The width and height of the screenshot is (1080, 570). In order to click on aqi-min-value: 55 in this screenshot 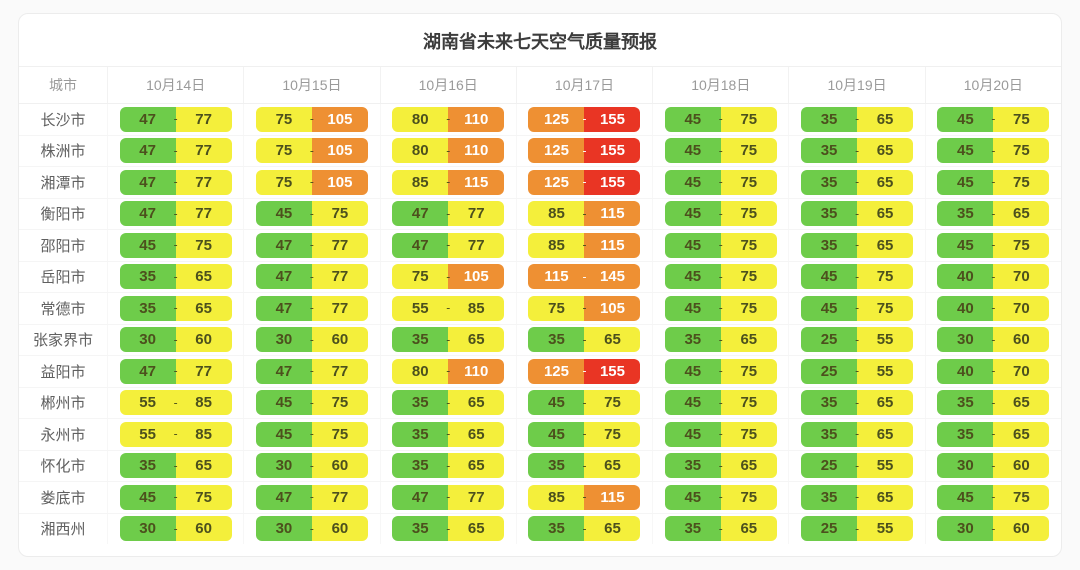, I will do `click(420, 308)`.